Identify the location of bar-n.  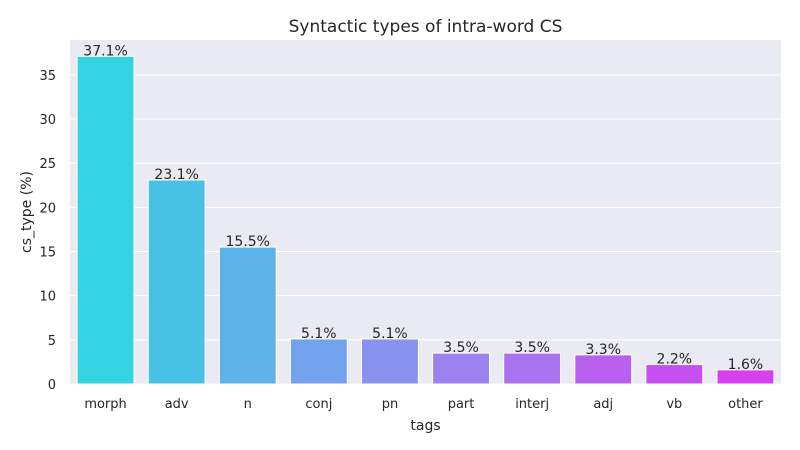
(247, 315).